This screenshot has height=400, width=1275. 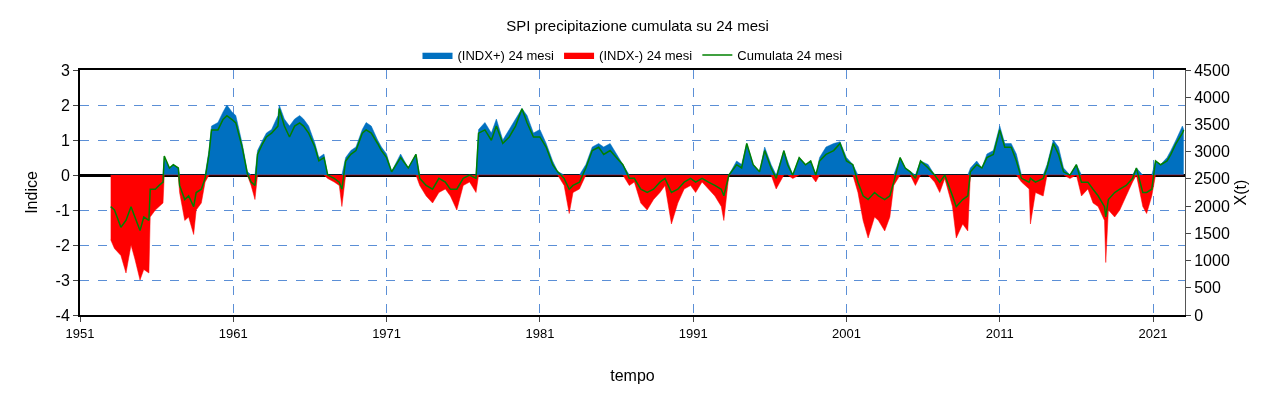 I want to click on x-tick-label: 2011, so click(x=999, y=333).